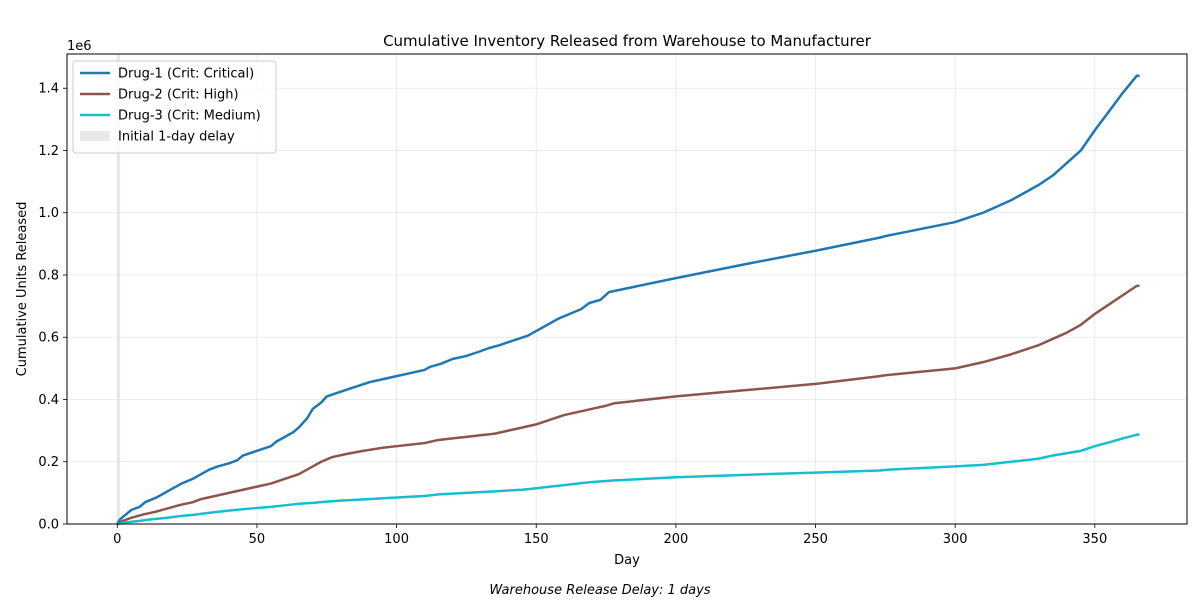 This screenshot has width=1200, height=600. I want to click on y-axis-ticks: 0.0 0.2 0.4 0.6 0.8 1.0 1.2 1.4, so click(52, 307).